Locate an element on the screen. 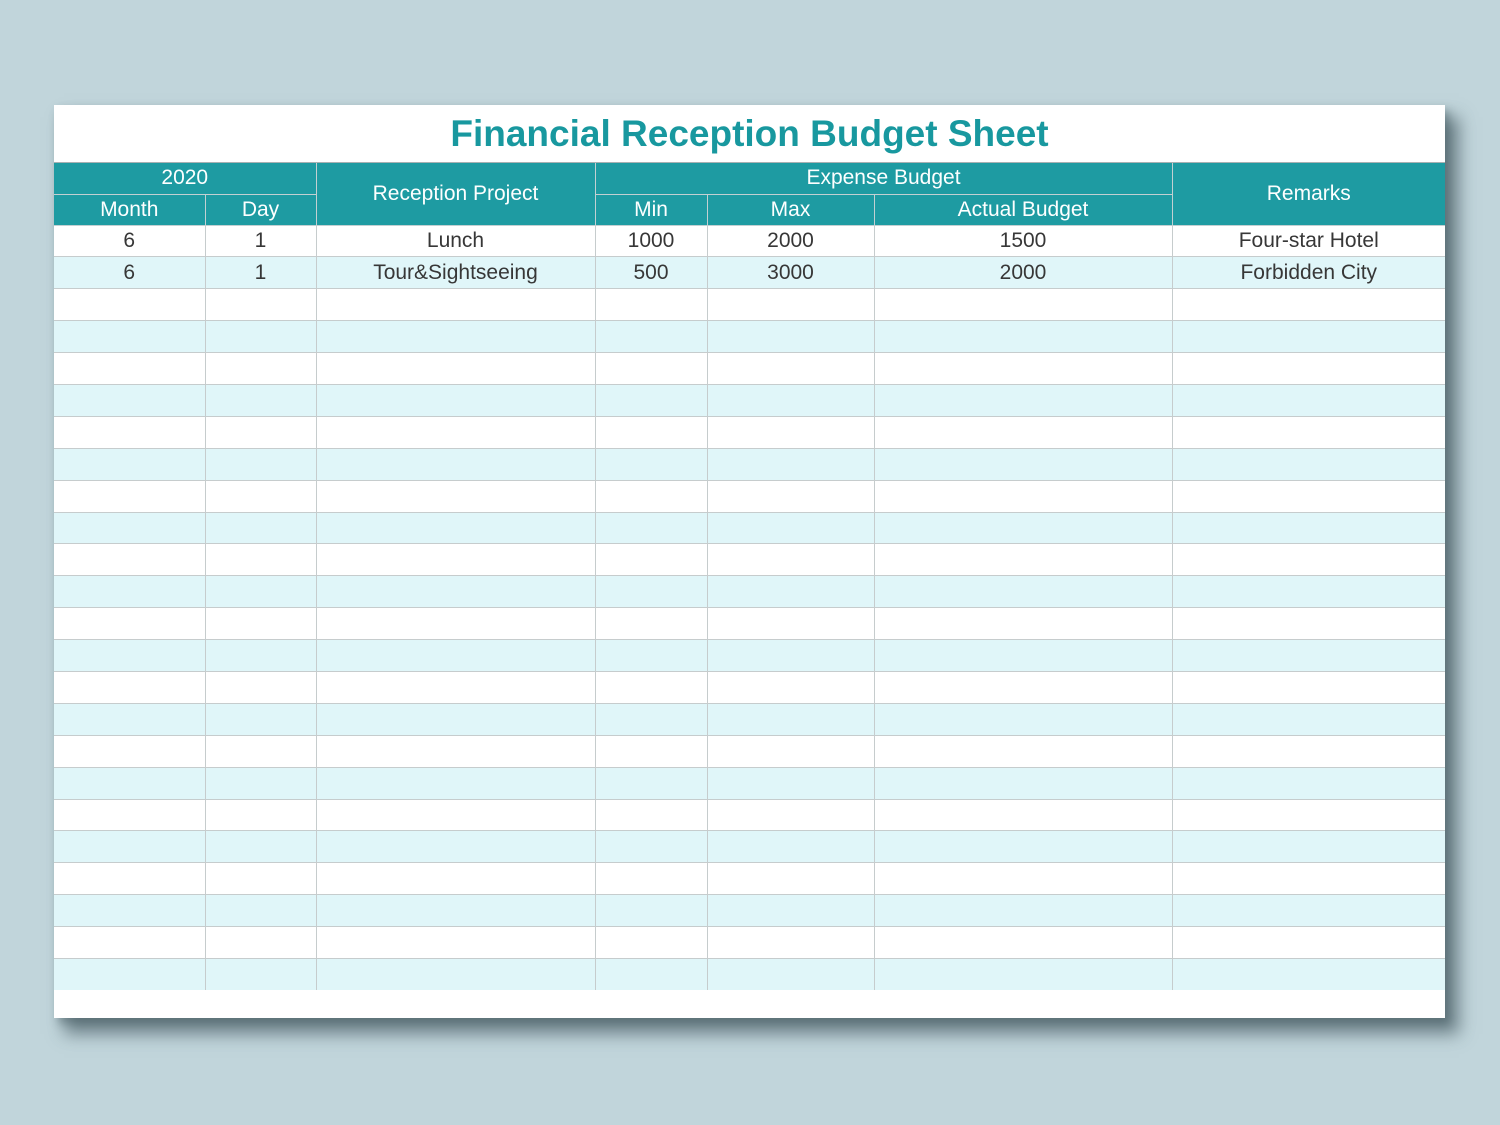 This screenshot has width=1500, height=1125. table-cell: Tour&Sightseeing is located at coordinates (455, 273).